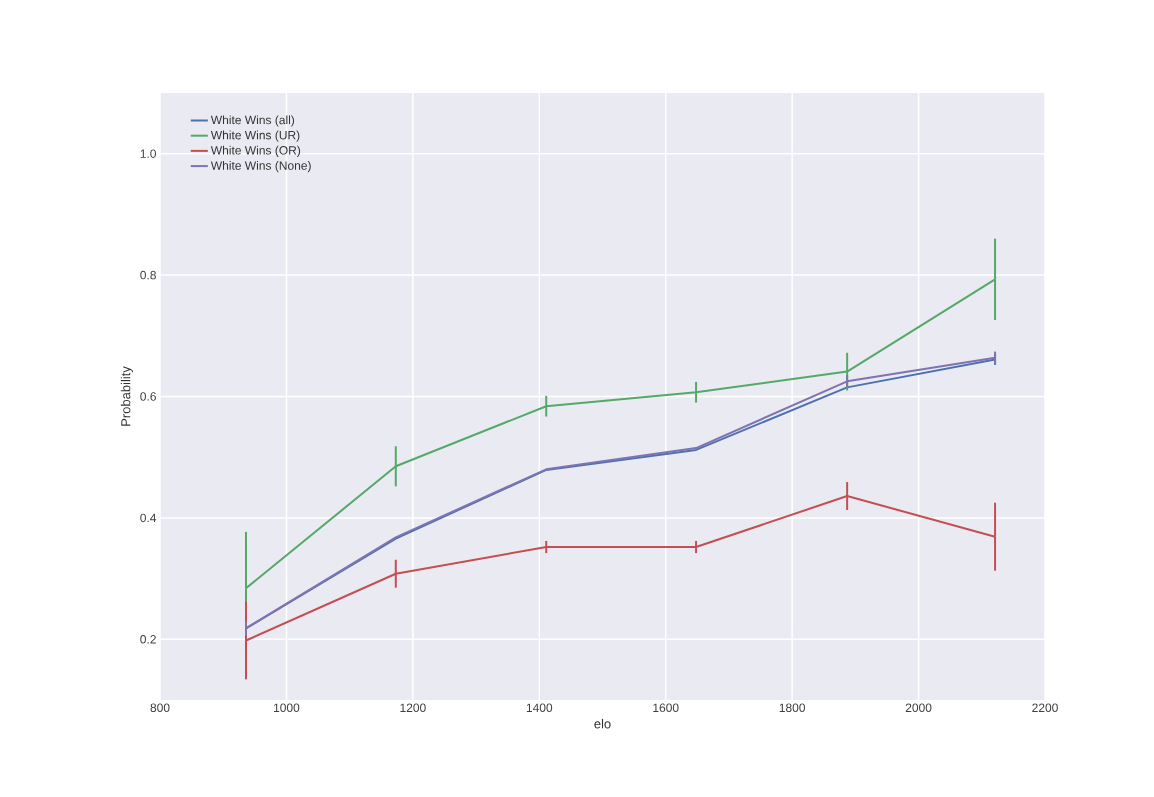 Image resolution: width=1154 pixels, height=797 pixels. What do you see at coordinates (255, 151) in the screenshot?
I see `legend-label: White Wins (OR)` at bounding box center [255, 151].